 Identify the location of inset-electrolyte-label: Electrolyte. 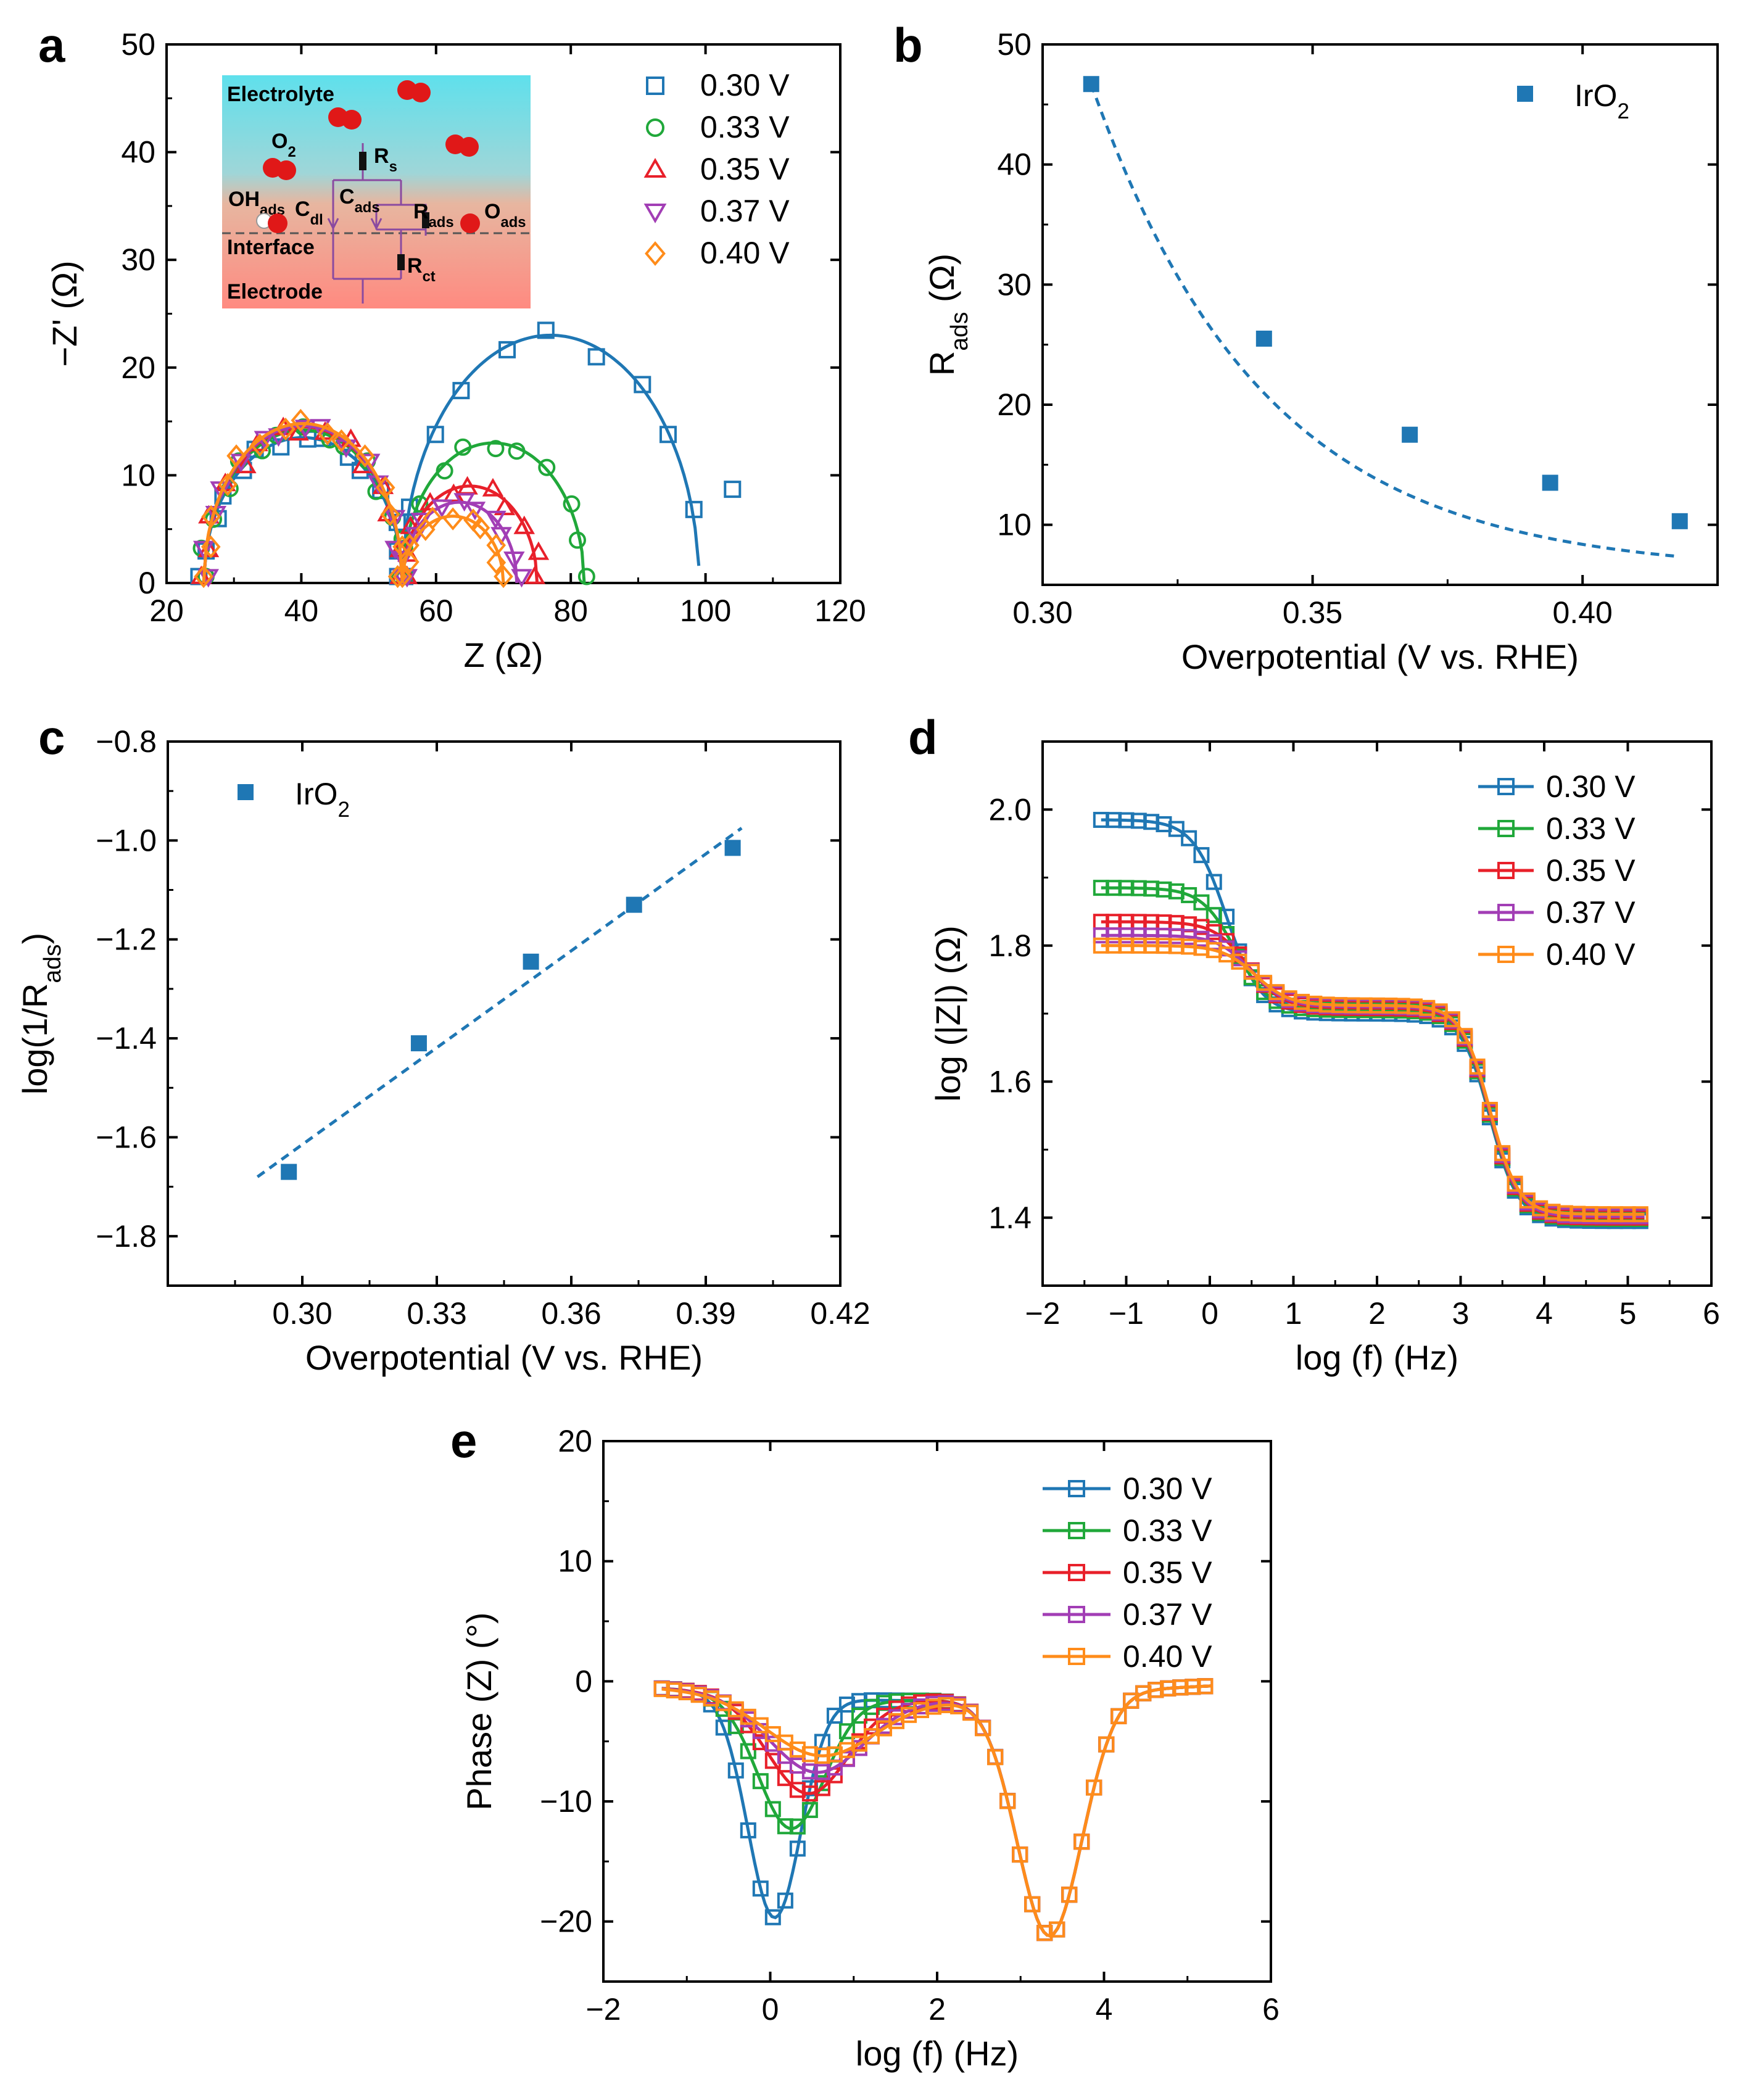
(280, 95).